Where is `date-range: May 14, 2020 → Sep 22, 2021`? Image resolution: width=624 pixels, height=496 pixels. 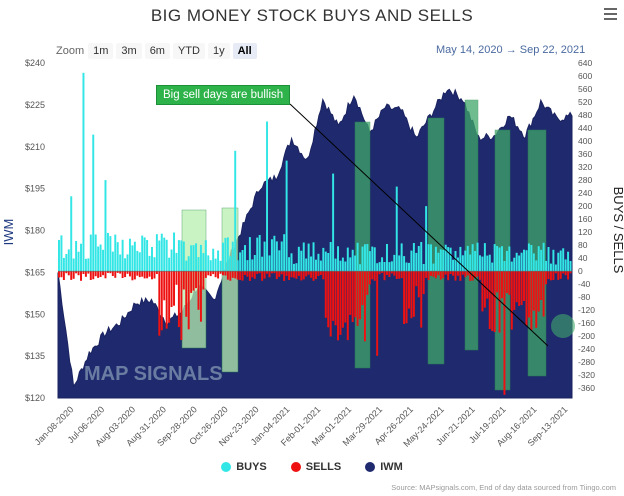 date-range: May 14, 2020 → Sep 22, 2021 is located at coordinates (510, 50).